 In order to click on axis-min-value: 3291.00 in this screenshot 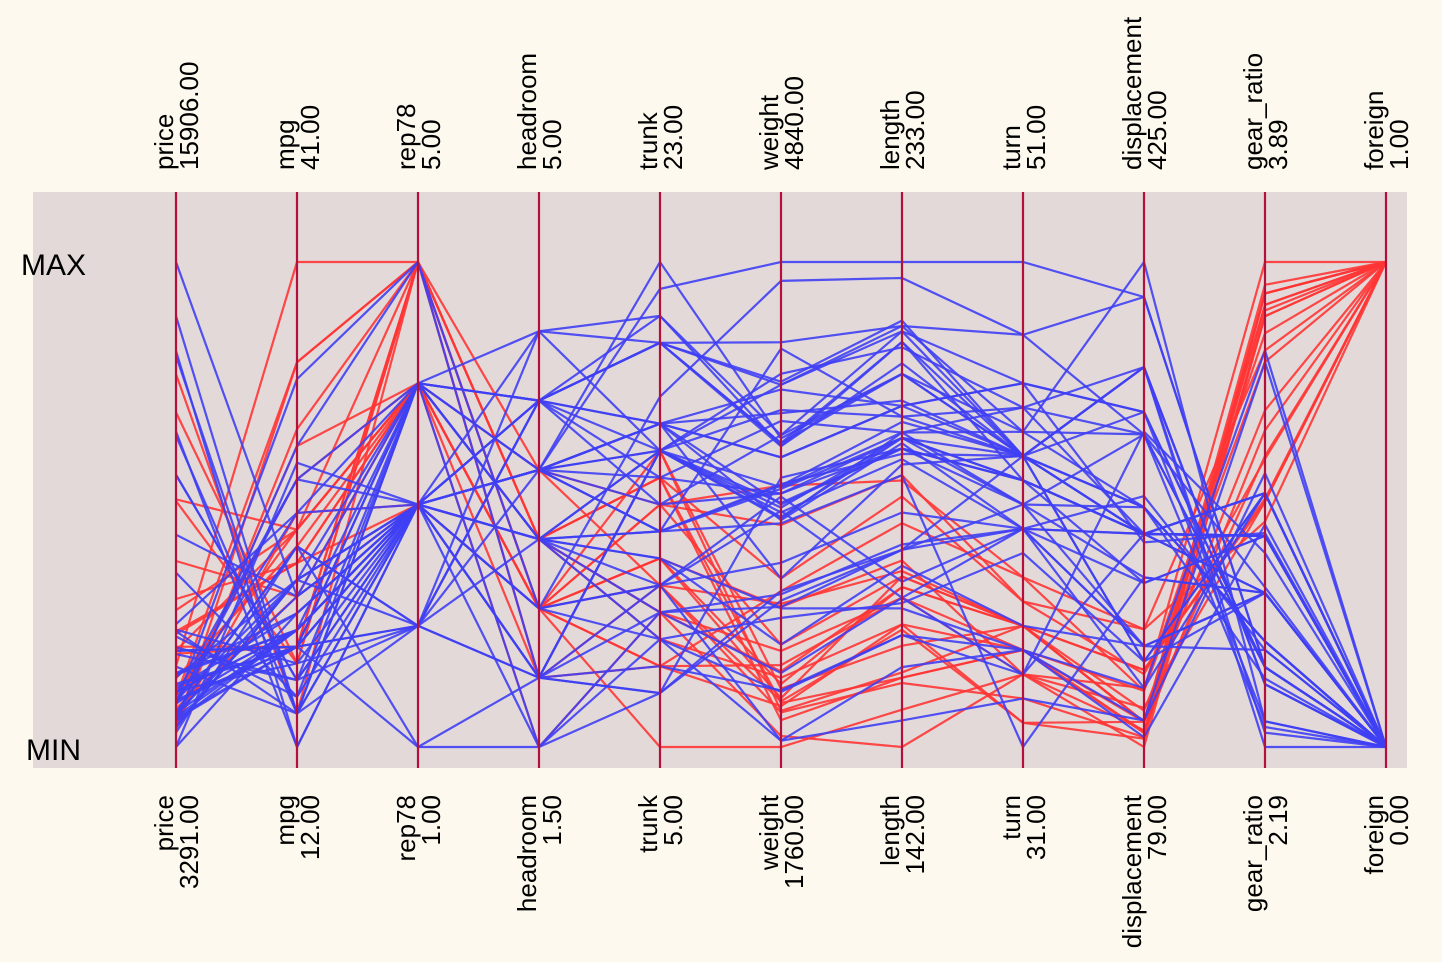, I will do `click(189, 842)`.